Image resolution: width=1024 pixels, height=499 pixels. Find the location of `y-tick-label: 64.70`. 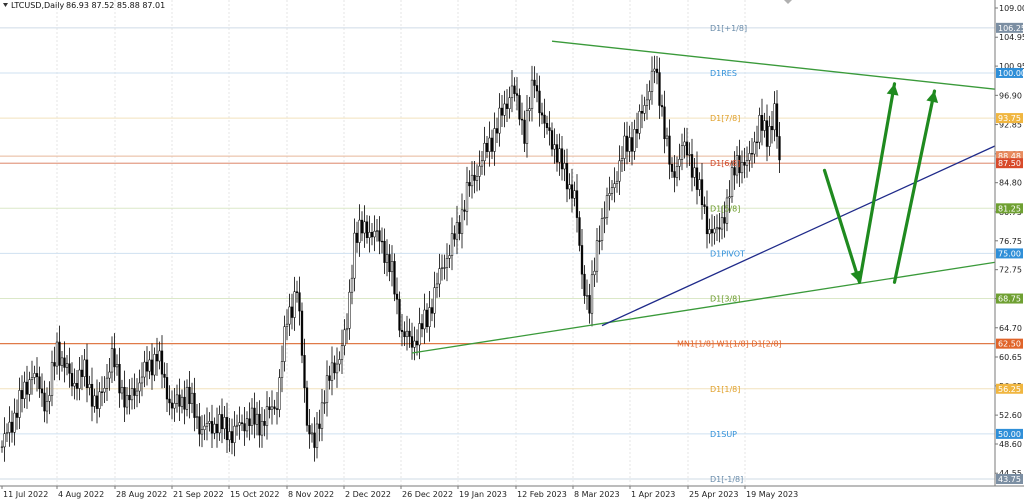

y-tick-label: 64.70 is located at coordinates (1010, 328).